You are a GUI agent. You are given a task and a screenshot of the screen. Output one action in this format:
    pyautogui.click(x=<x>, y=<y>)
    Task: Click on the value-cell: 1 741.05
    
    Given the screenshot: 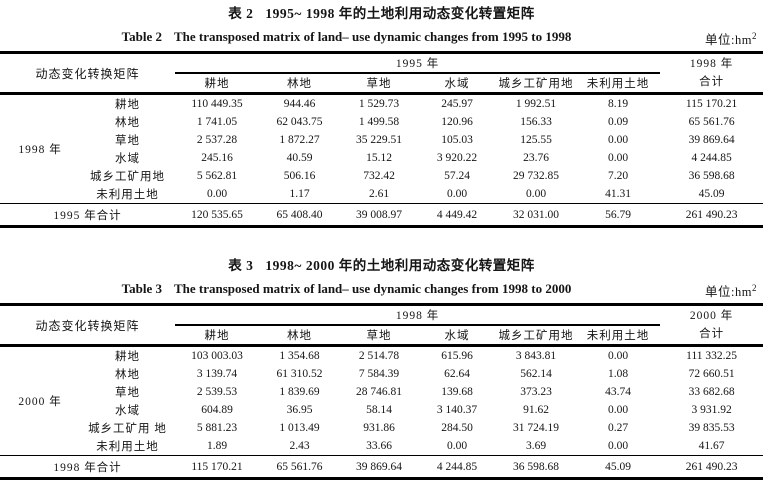 What is the action you would take?
    pyautogui.click(x=217, y=122)
    